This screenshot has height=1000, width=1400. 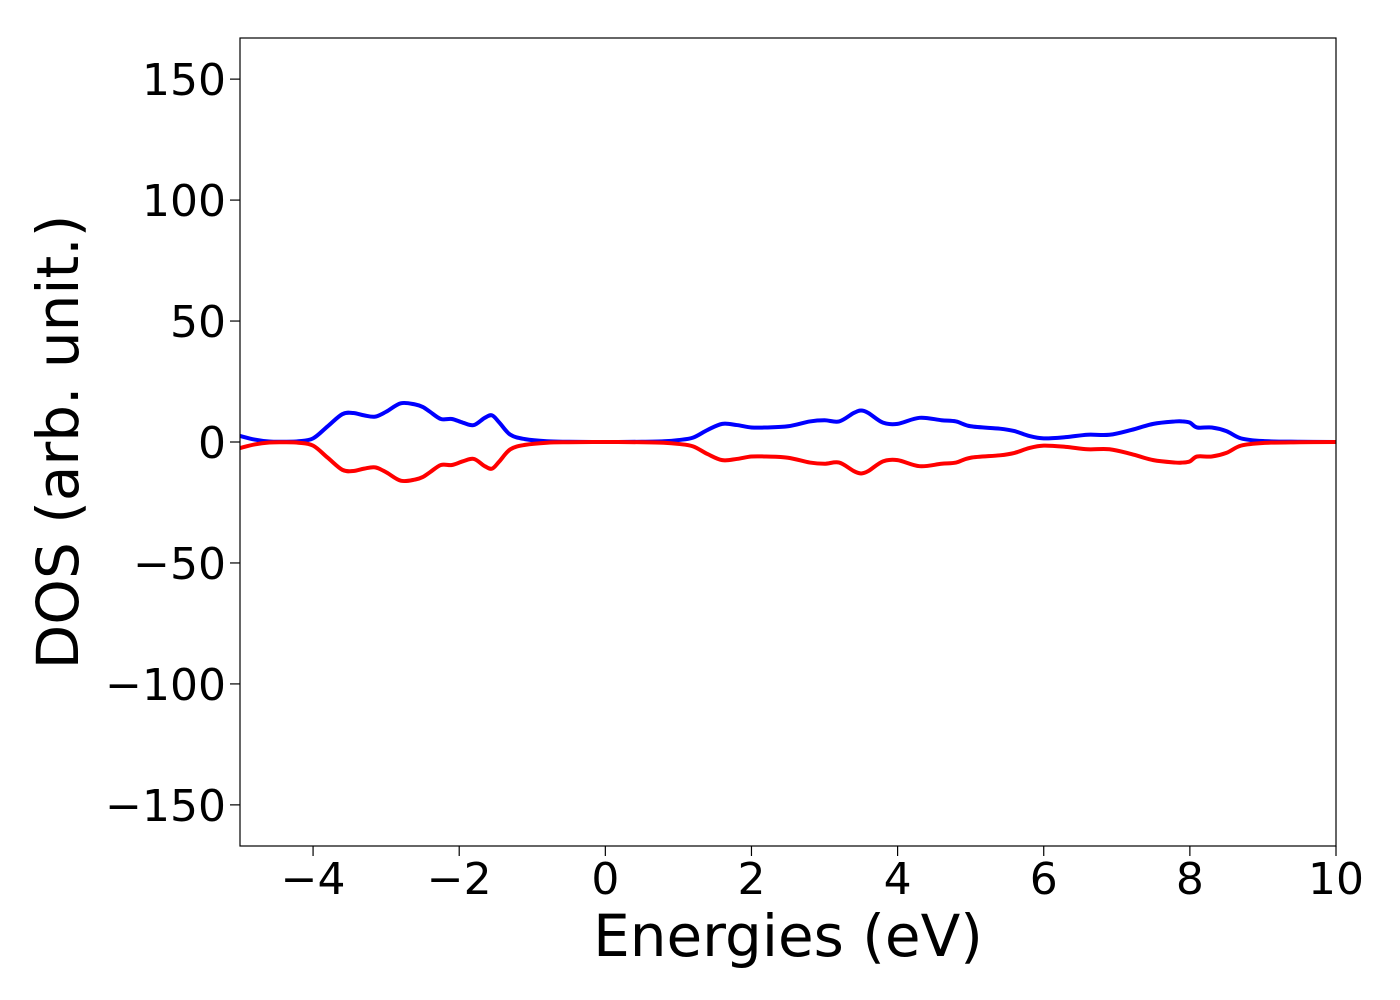 I want to click on x-tick-label: −4, so click(x=313, y=879).